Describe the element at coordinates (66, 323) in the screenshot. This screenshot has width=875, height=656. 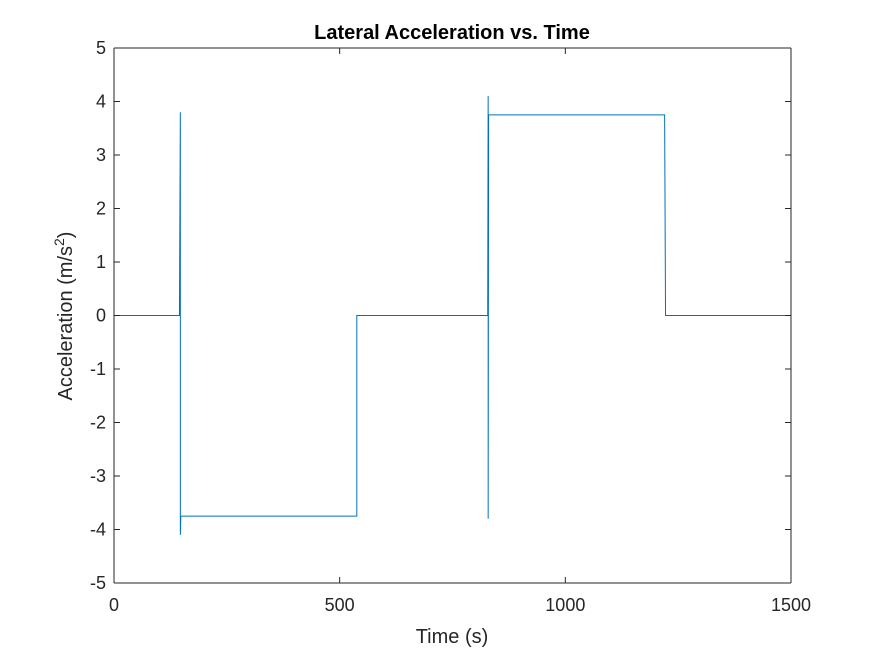
I see `y-axis-label-main: Acceleration (m/s` at that location.